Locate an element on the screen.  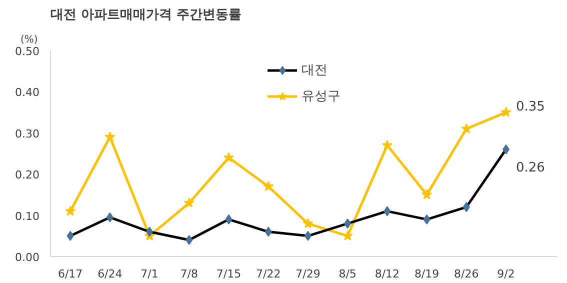
y-tick-label: 0.50 is located at coordinates (27, 51).